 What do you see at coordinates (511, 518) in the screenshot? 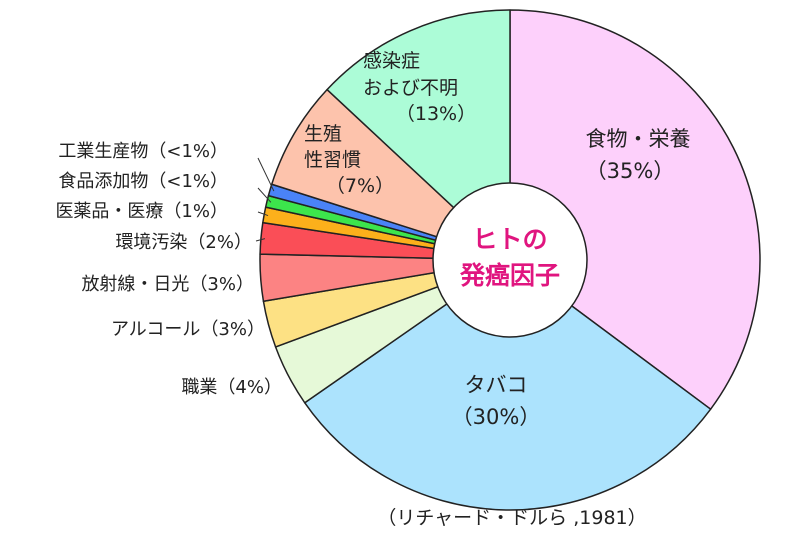
I see `source-citation: （リチャード・ドルら ,1981）` at bounding box center [511, 518].